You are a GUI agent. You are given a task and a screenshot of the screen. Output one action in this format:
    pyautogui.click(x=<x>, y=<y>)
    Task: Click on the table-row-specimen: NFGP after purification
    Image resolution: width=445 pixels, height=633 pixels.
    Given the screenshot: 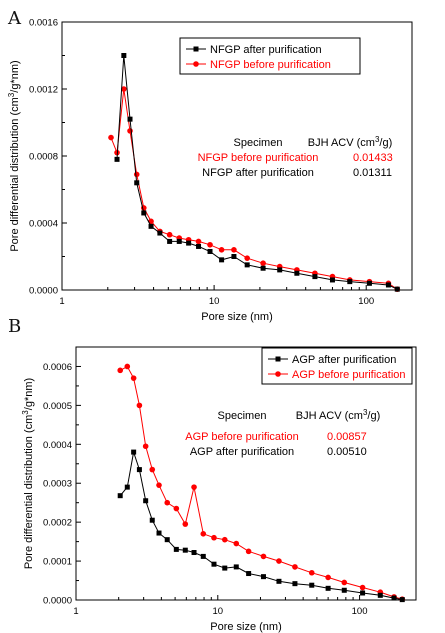 What is the action you would take?
    pyautogui.click(x=258, y=173)
    